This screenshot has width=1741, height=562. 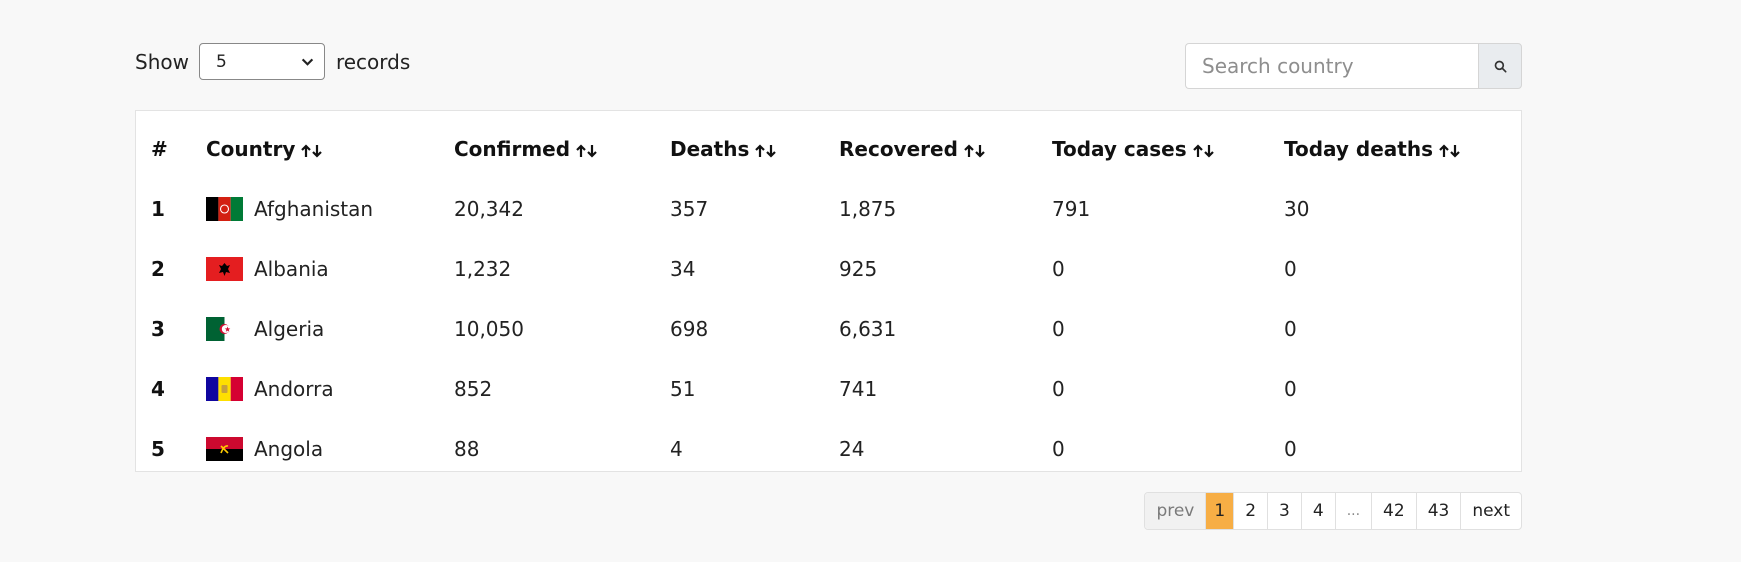 I want to click on today-deaths-cell: 30, so click(x=1297, y=209).